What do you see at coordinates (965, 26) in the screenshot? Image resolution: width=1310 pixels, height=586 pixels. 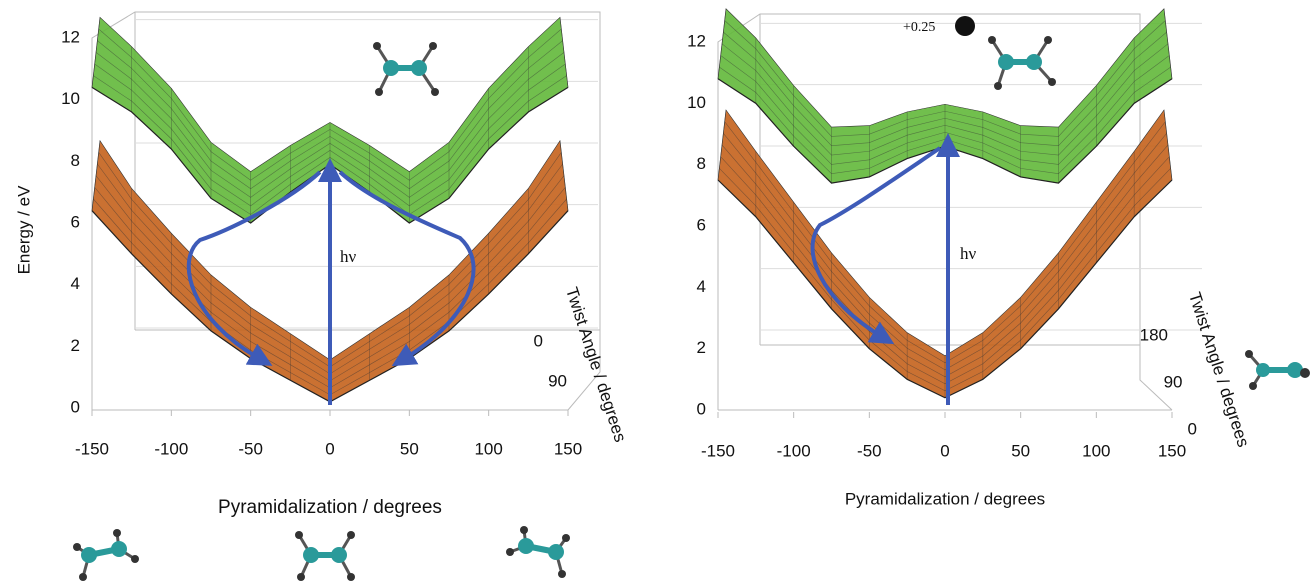 I see `charge-dot` at bounding box center [965, 26].